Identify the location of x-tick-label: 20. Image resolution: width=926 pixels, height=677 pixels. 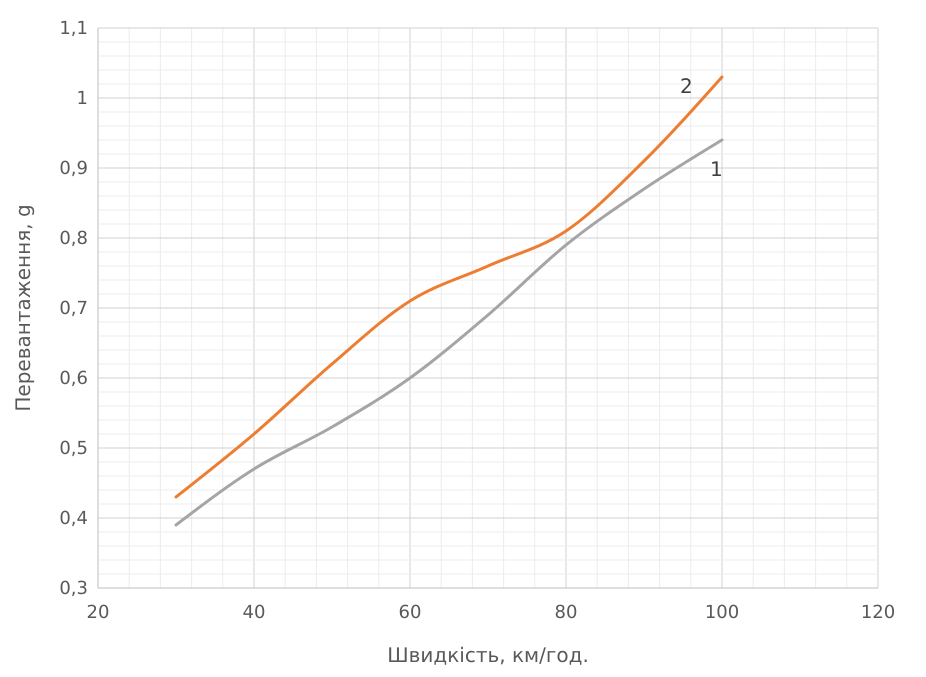
(98, 612).